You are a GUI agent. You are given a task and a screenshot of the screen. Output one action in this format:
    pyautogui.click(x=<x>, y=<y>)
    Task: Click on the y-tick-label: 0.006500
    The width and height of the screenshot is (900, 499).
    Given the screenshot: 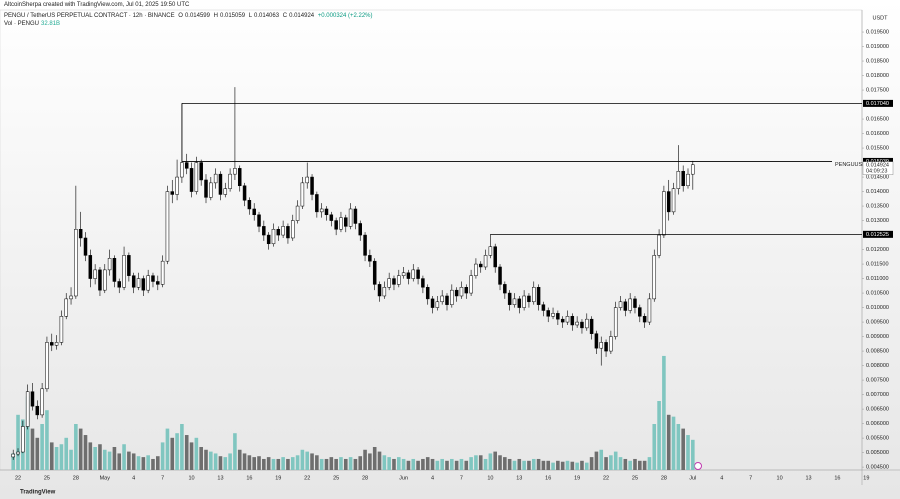 What is the action you would take?
    pyautogui.click(x=877, y=410)
    